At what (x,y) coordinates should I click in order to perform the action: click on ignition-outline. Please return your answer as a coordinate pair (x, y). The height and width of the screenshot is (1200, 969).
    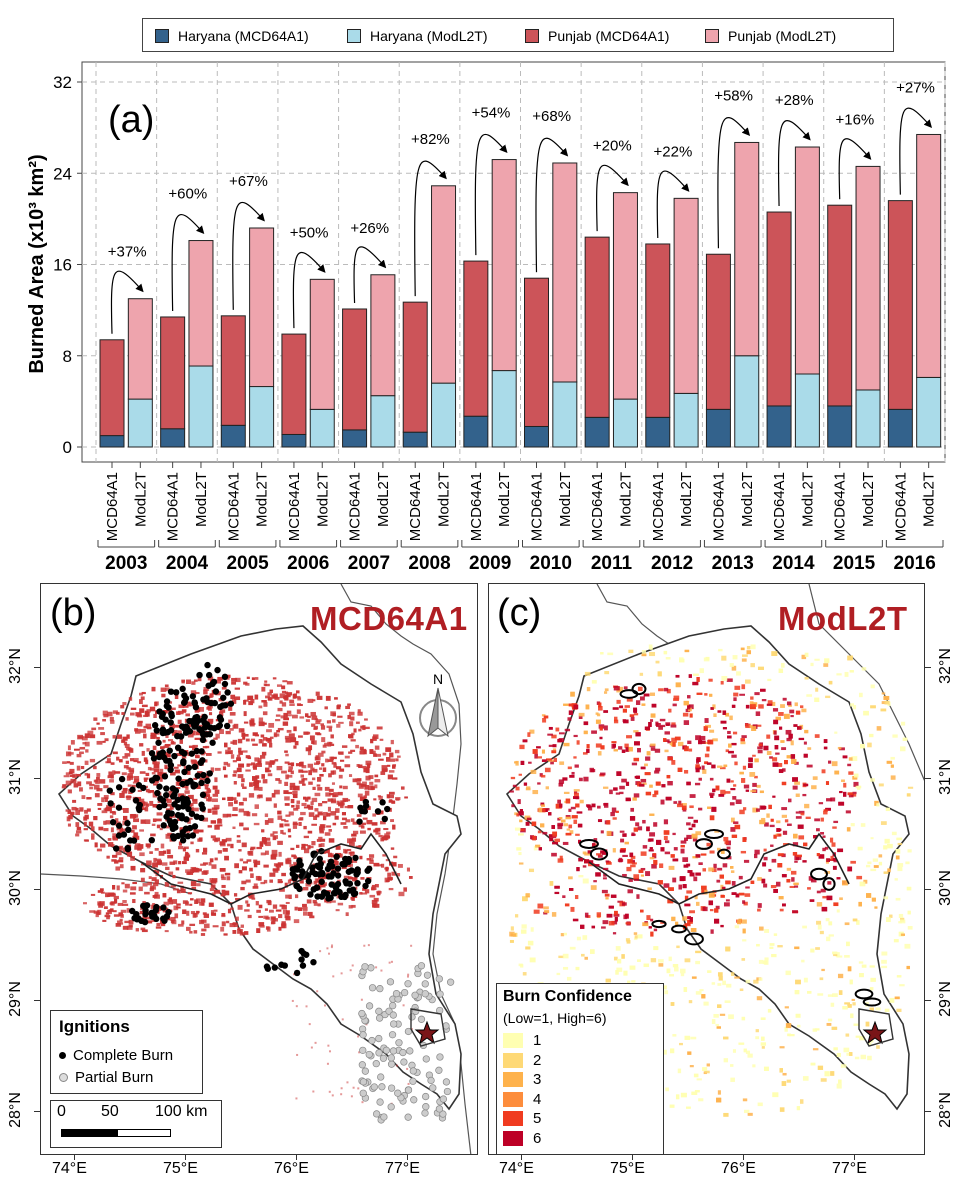
    Looking at the image, I should click on (704, 844).